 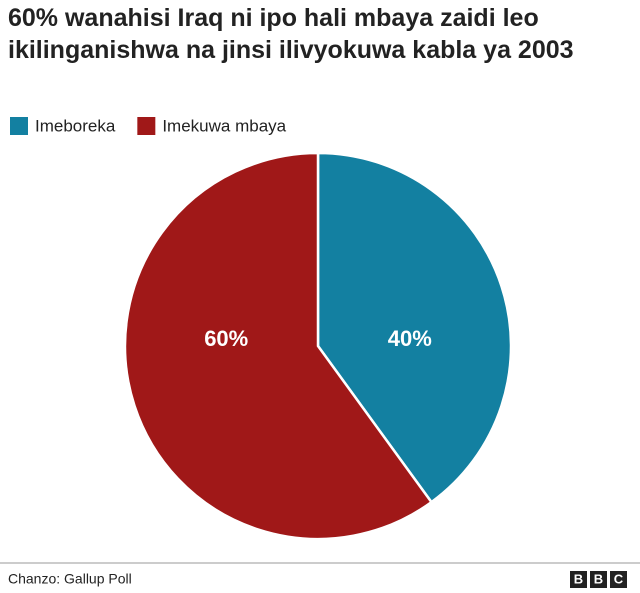 I want to click on value-label: 40%, so click(x=410, y=338).